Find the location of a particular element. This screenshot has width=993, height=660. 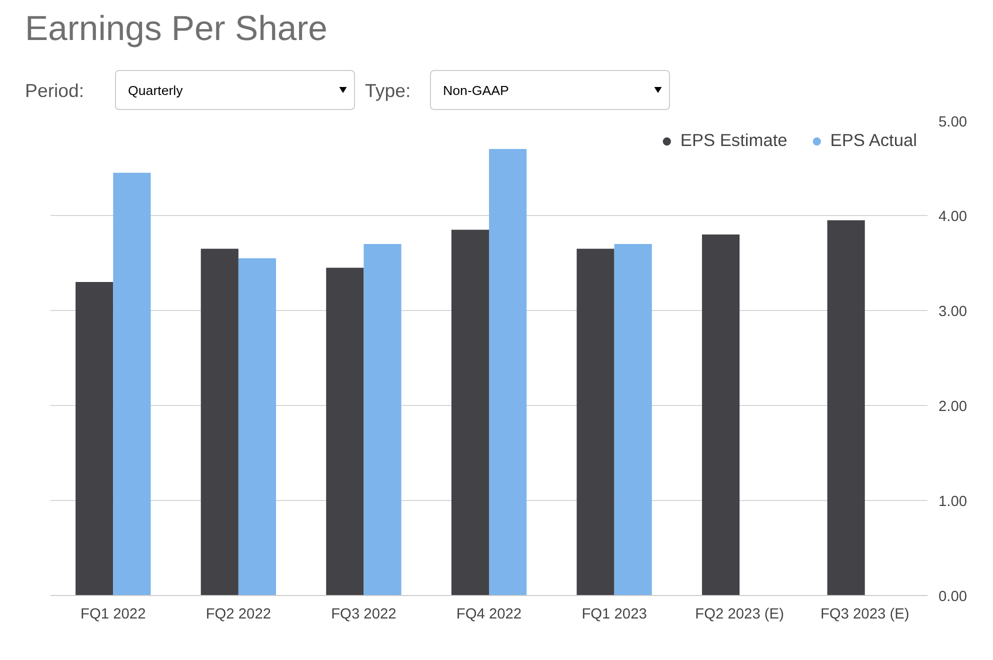

x-tick-label: FQ2 2023 (E) is located at coordinates (739, 614).